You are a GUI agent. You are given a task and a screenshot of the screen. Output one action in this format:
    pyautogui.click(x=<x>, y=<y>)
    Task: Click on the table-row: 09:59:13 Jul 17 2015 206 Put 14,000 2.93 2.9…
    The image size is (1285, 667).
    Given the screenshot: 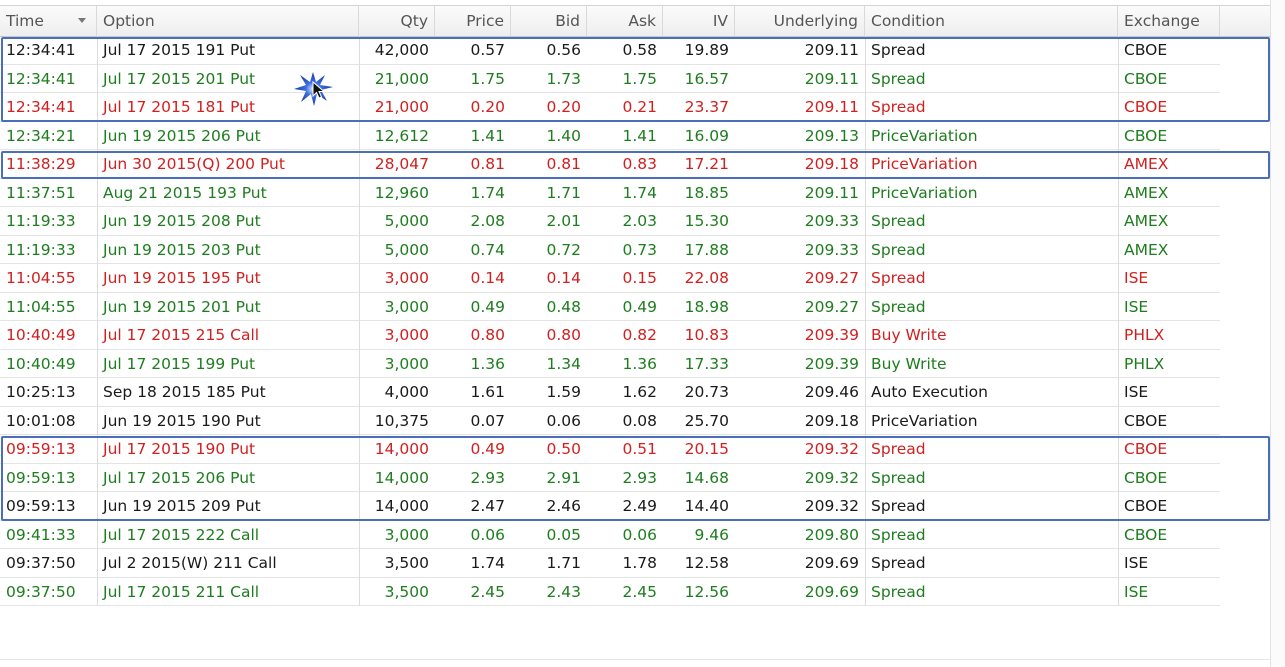 What is the action you would take?
    pyautogui.click(x=635, y=478)
    